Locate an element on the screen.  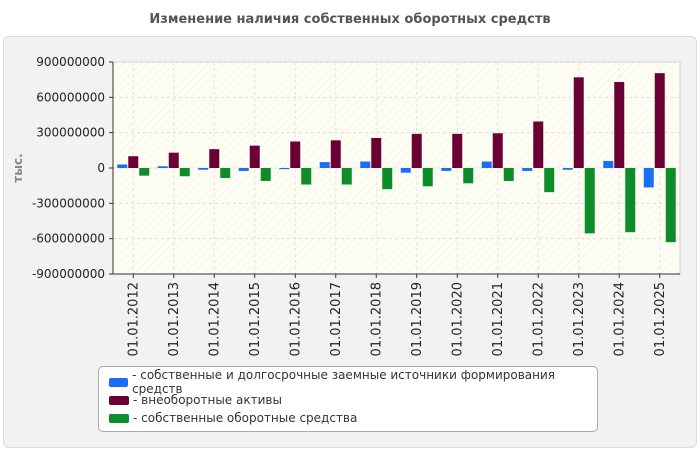
legend-label-working-capital: - собственные оборотные средства is located at coordinates (245, 418).